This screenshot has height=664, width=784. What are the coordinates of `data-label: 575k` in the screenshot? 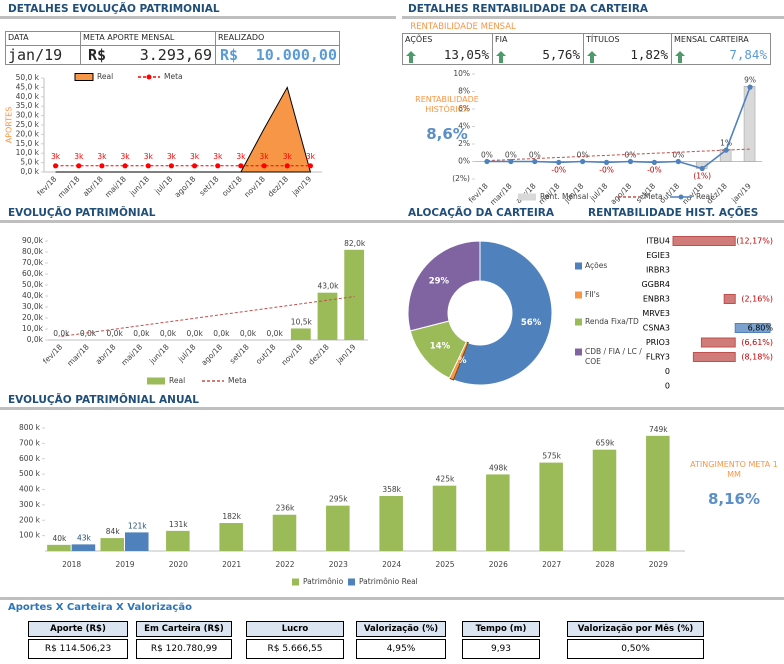 It's located at (551, 456).